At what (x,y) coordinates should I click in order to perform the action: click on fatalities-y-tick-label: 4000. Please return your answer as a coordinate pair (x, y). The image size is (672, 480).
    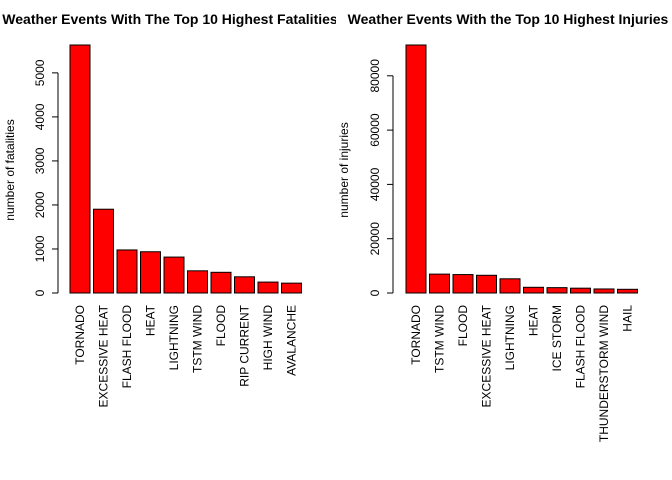
    Looking at the image, I should click on (40, 116).